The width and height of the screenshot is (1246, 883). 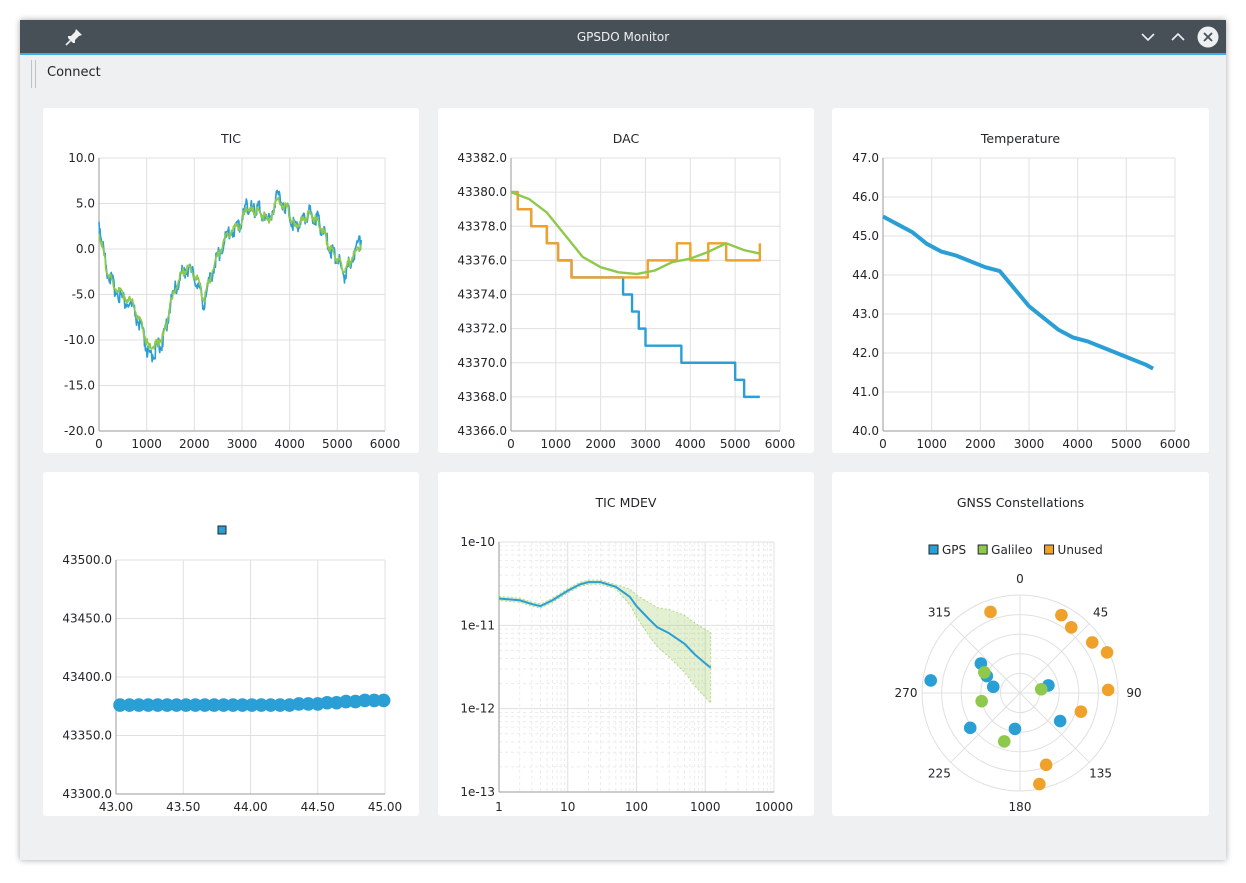 I want to click on chart-title: TIC MDEV, so click(x=626, y=502).